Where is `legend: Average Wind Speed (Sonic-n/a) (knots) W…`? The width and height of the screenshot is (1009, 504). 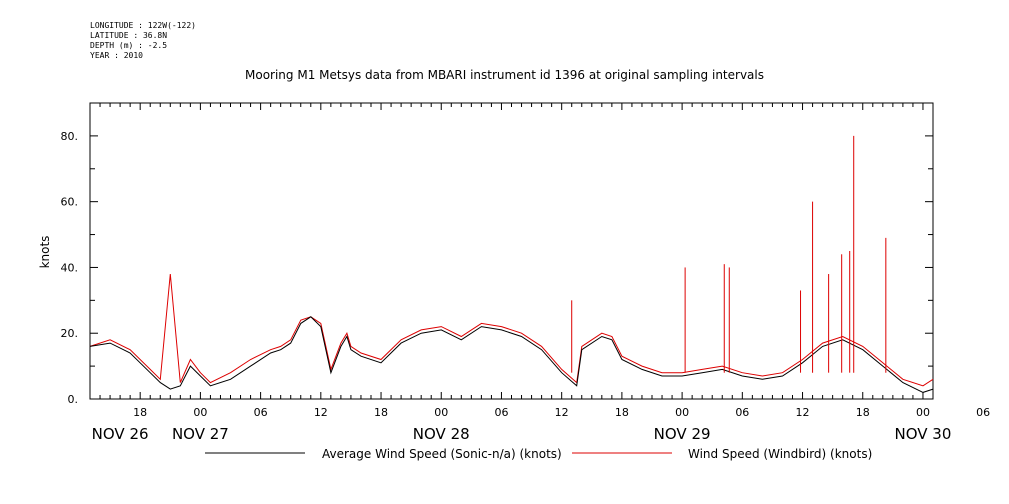
legend: Average Wind Speed (Sonic-n/a) (knots) W… is located at coordinates (538, 454).